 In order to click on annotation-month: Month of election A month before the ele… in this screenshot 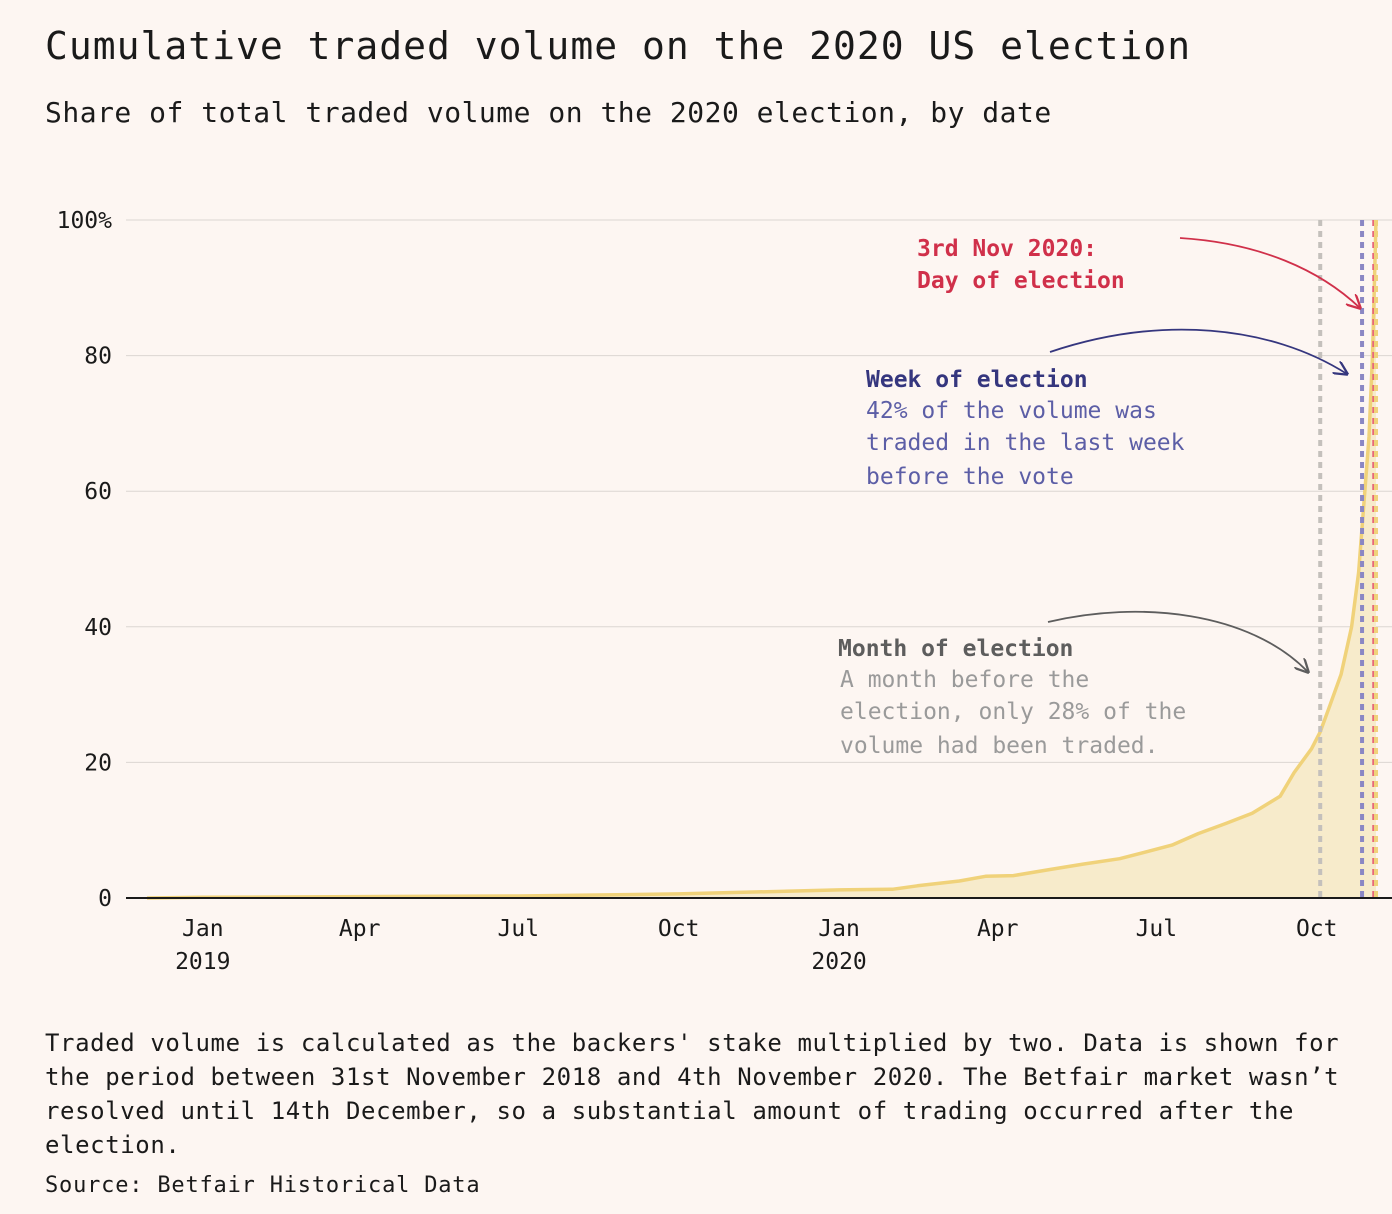, I will do `click(1012, 697)`.